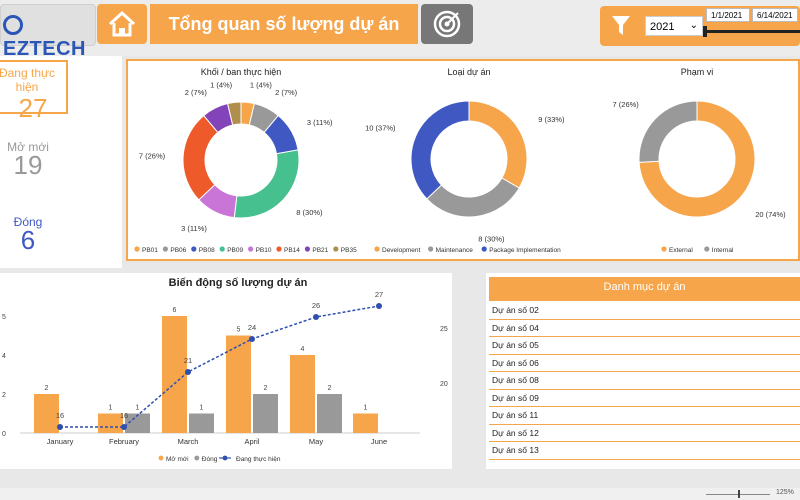 The image size is (800, 500). What do you see at coordinates (525, 250) in the screenshot?
I see `legend-label: Package Implementation` at bounding box center [525, 250].